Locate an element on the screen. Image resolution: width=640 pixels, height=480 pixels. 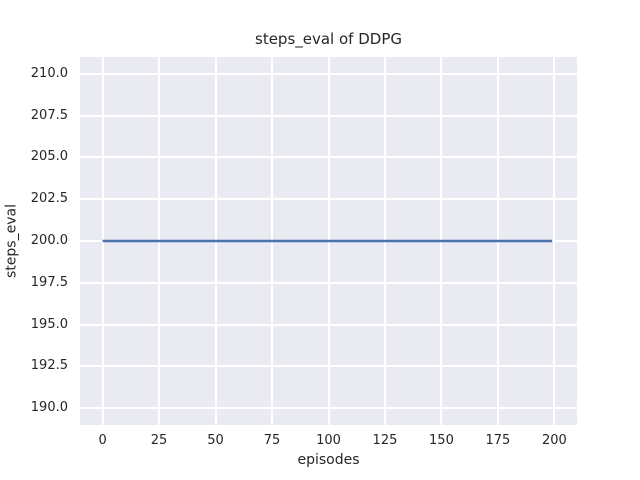
y-tick-label: 195.0 is located at coordinates (49, 324).